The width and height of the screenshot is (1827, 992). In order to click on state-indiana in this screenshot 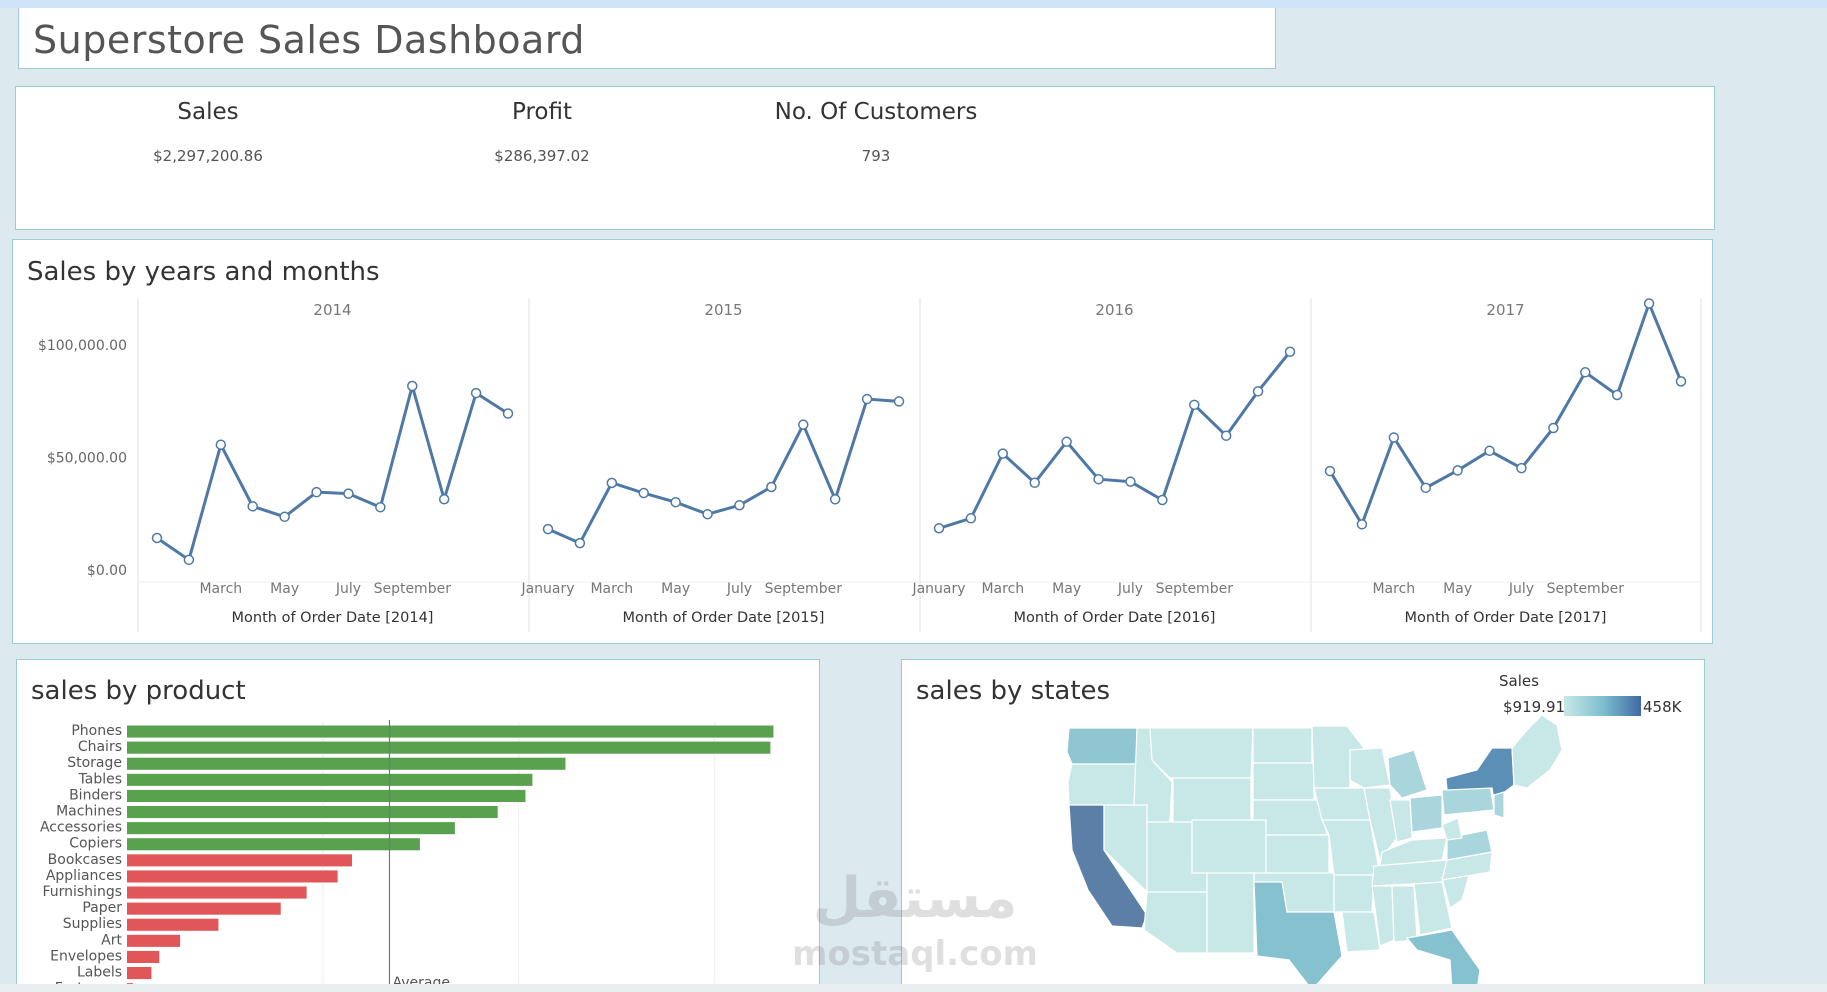, I will do `click(1401, 821)`.